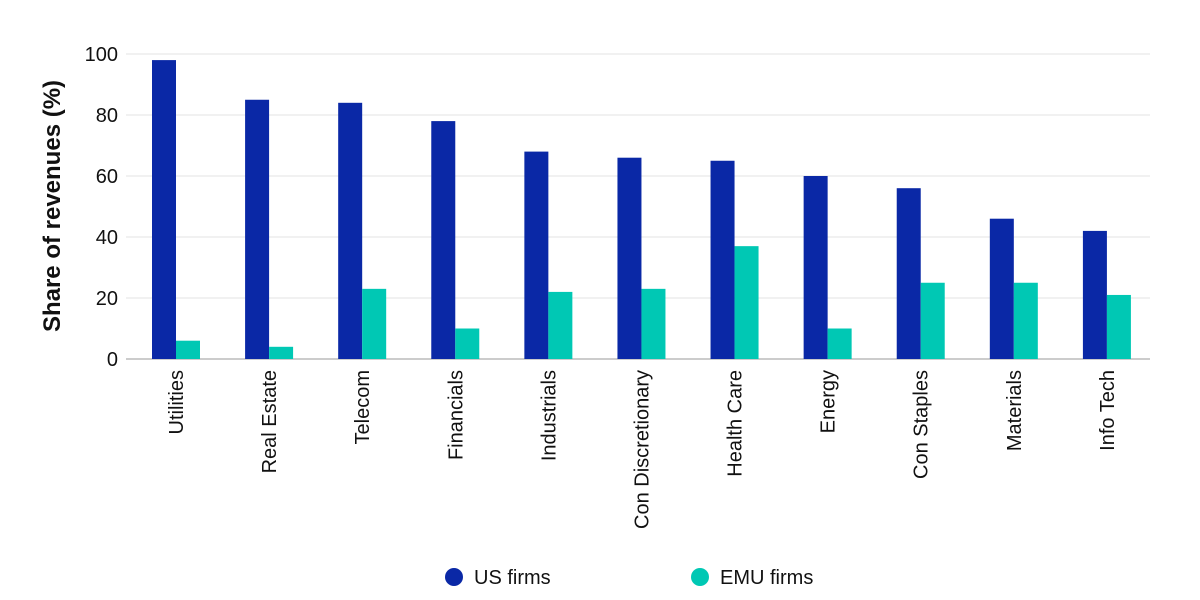  I want to click on emu-bar-financials, so click(467, 343).